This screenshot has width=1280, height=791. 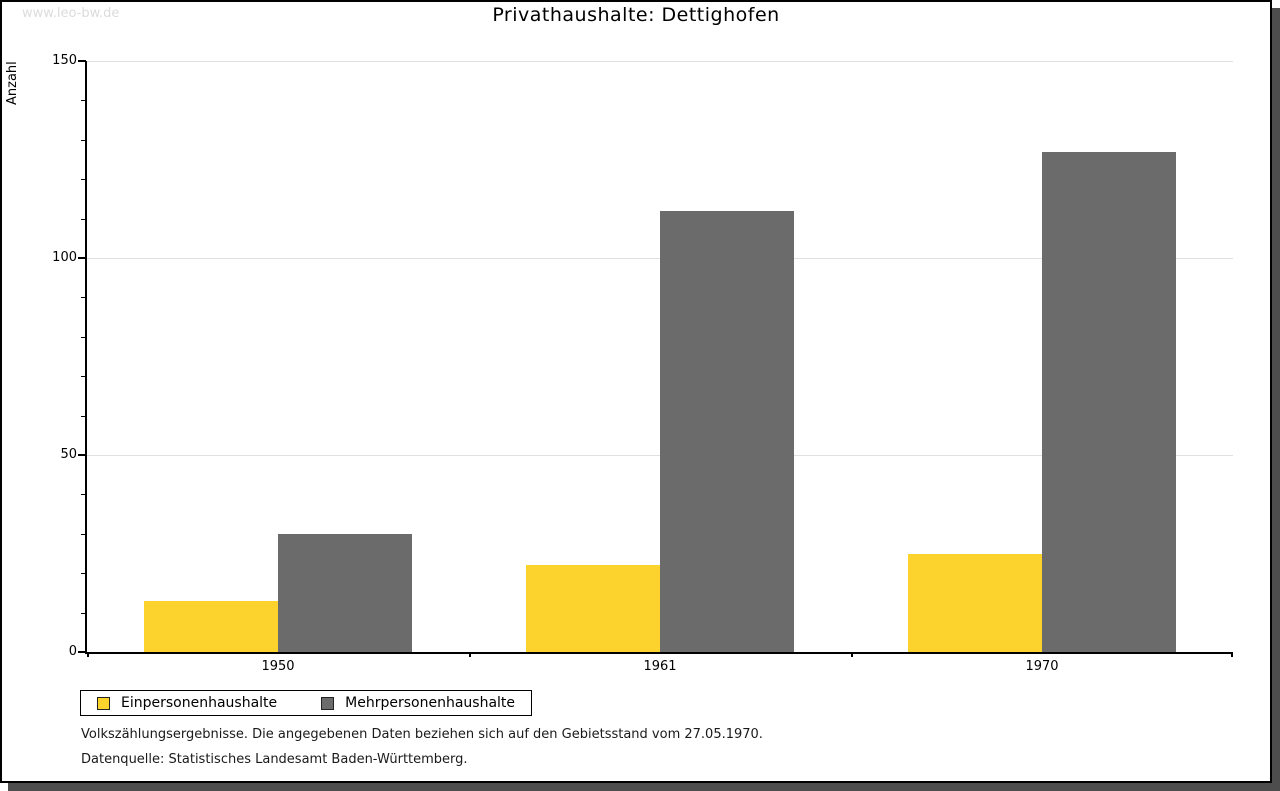 What do you see at coordinates (727, 431) in the screenshot?
I see `bar-mehrpersonenhaushalte-1961` at bounding box center [727, 431].